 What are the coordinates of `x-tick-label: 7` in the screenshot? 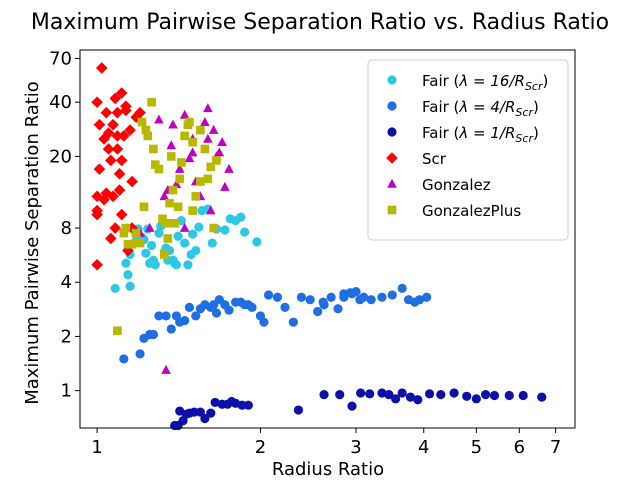 It's located at (555, 447).